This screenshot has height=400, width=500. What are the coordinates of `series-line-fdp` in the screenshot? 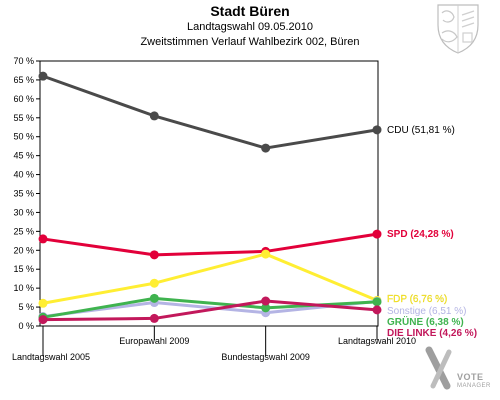 It's located at (210, 278).